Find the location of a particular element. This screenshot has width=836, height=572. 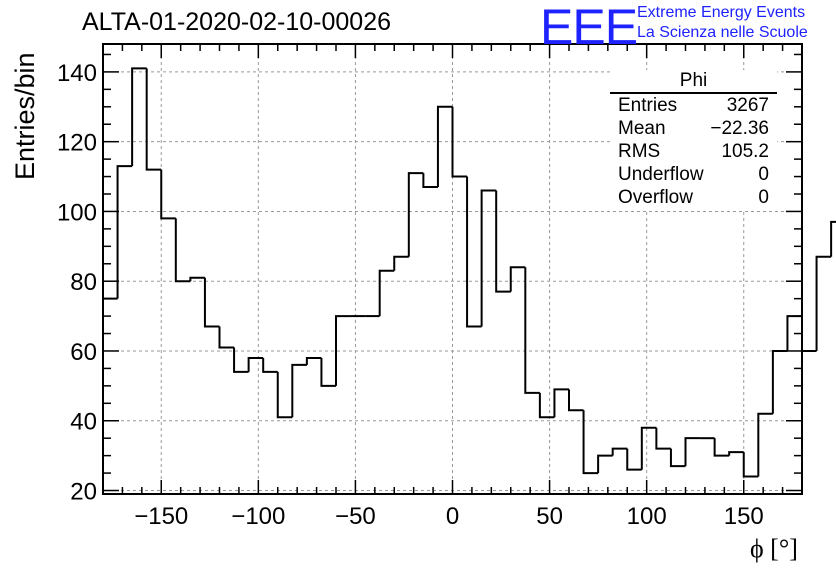

chart-title: ALTA-01-2020-02-10-00026 is located at coordinates (236, 22).